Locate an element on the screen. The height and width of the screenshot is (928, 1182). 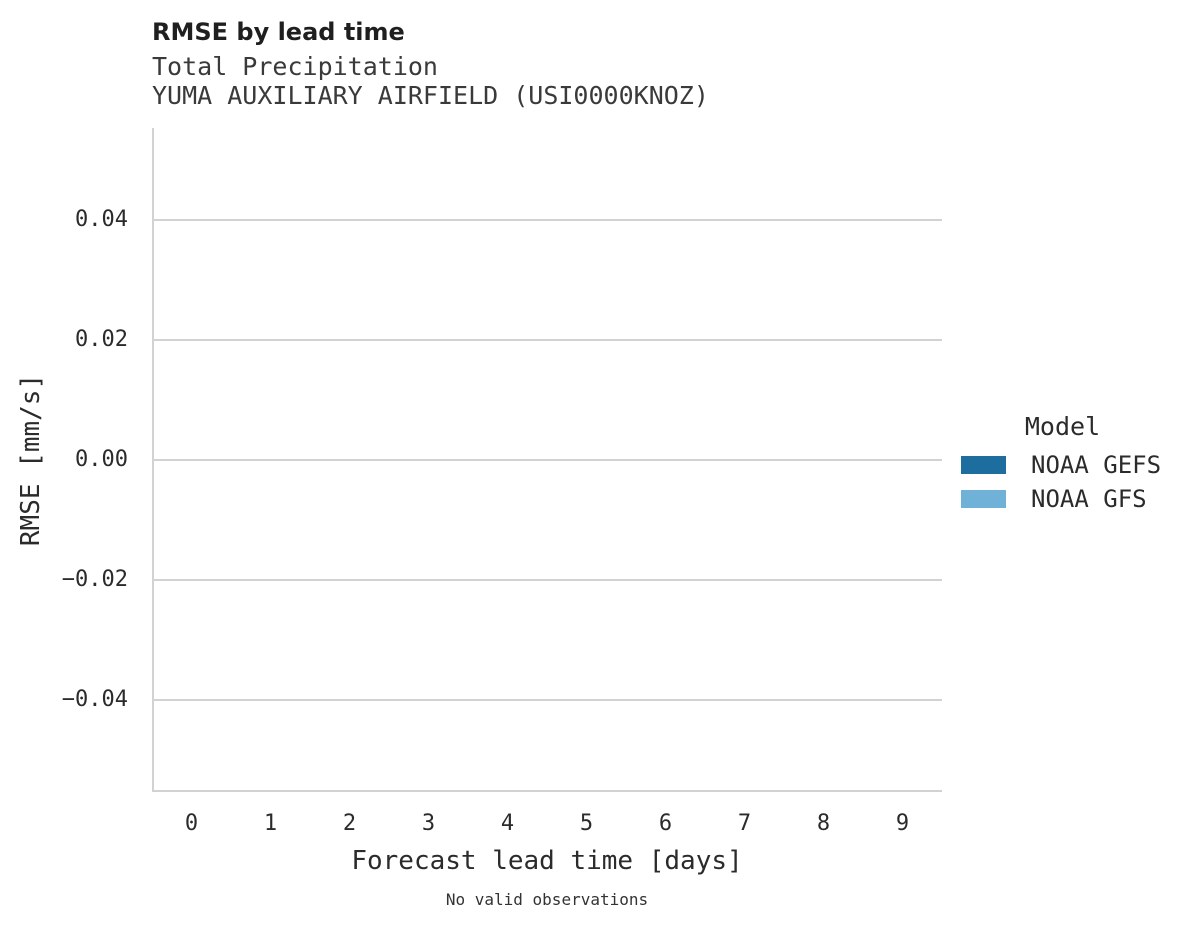
legend-item: NOAA GFS is located at coordinates (1062, 499).